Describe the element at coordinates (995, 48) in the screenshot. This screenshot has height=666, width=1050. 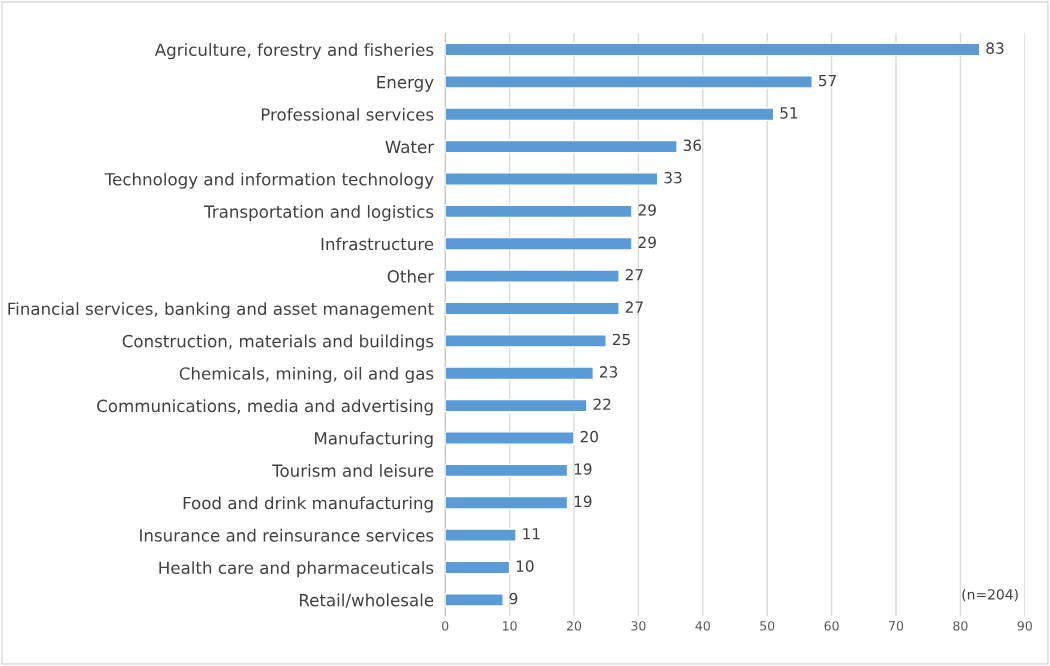
I see `data-label: 83` at that location.